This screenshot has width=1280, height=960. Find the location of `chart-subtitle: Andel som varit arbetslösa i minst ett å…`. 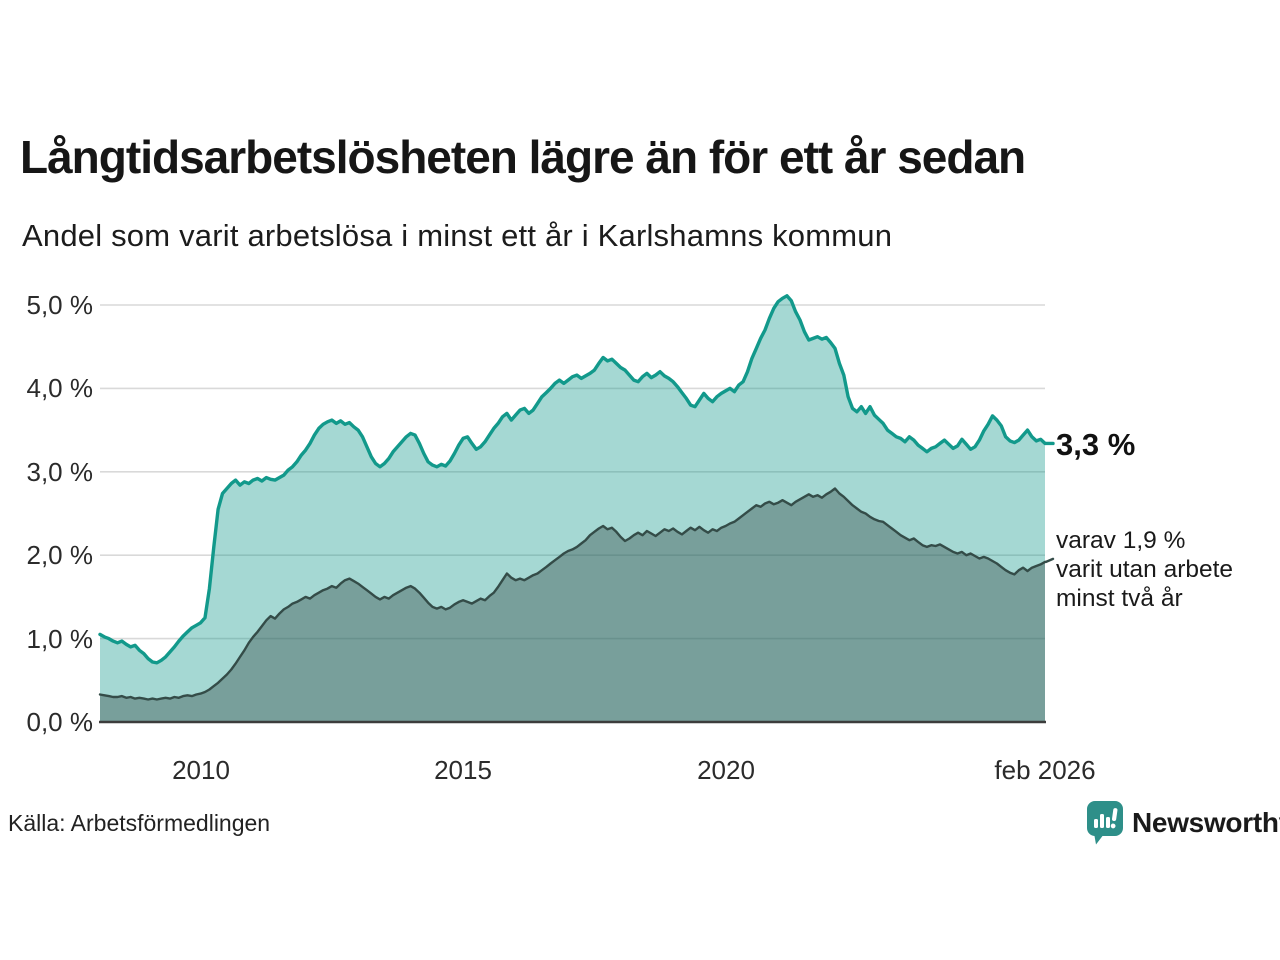

chart-subtitle: Andel som varit arbetslösa i minst ett å… is located at coordinates (457, 235).